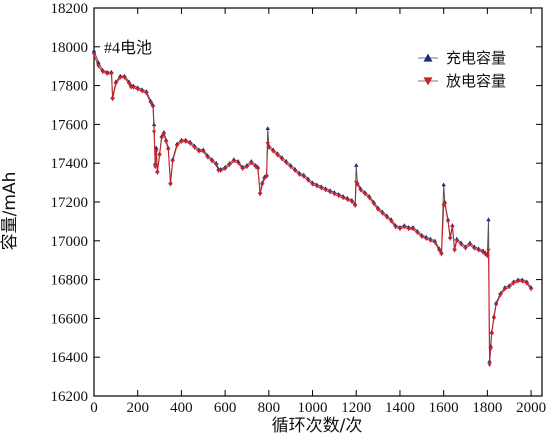 The image size is (552, 443). What do you see at coordinates (476, 81) in the screenshot?
I see `legend-label: 放电容量` at bounding box center [476, 81].